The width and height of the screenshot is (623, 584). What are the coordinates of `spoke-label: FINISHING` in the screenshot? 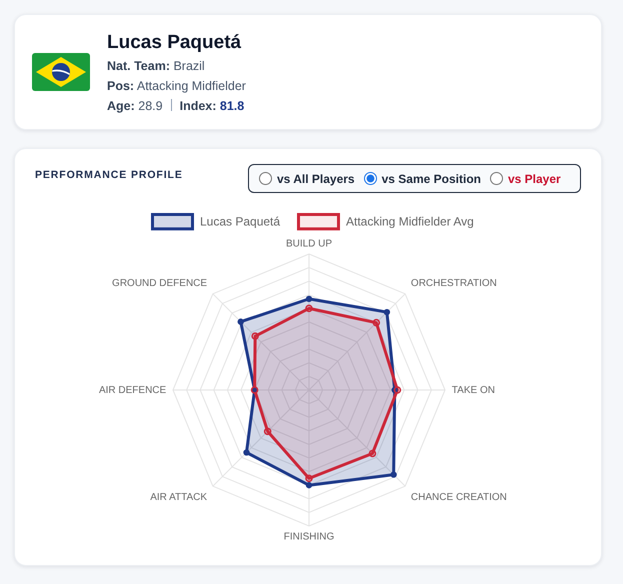 It's located at (309, 536).